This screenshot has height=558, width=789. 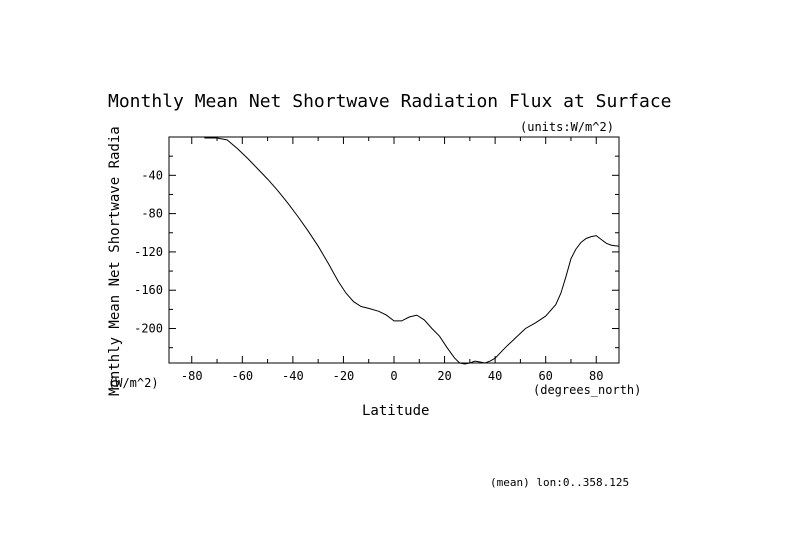 I want to click on x-tick-label: -20, so click(x=344, y=376).